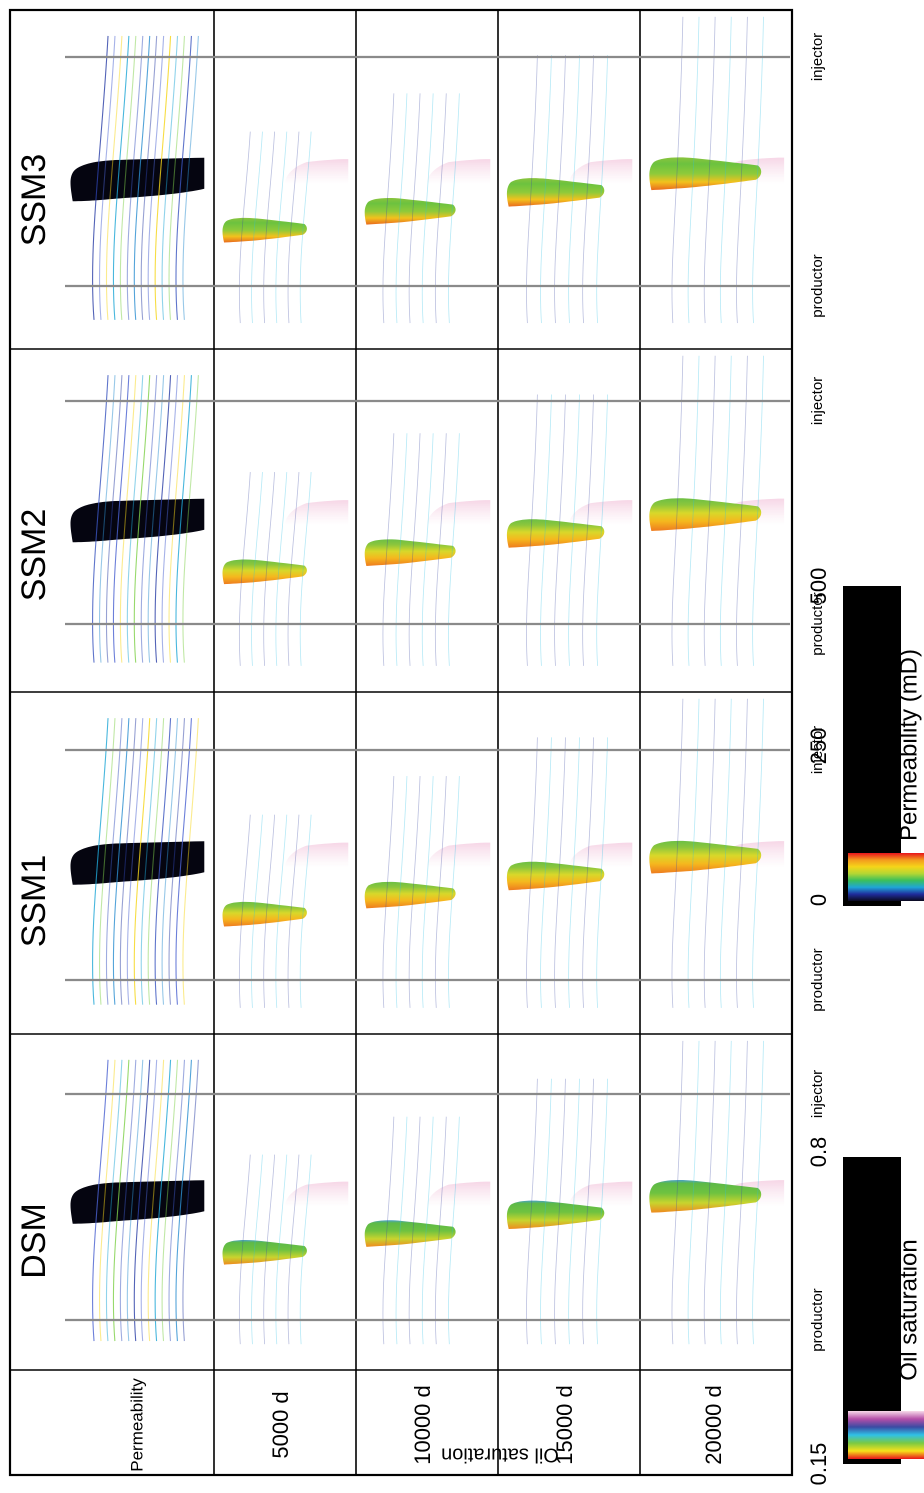  Describe the element at coordinates (713, 1425) in the screenshot. I see `row-label-time: 20000 d` at that location.